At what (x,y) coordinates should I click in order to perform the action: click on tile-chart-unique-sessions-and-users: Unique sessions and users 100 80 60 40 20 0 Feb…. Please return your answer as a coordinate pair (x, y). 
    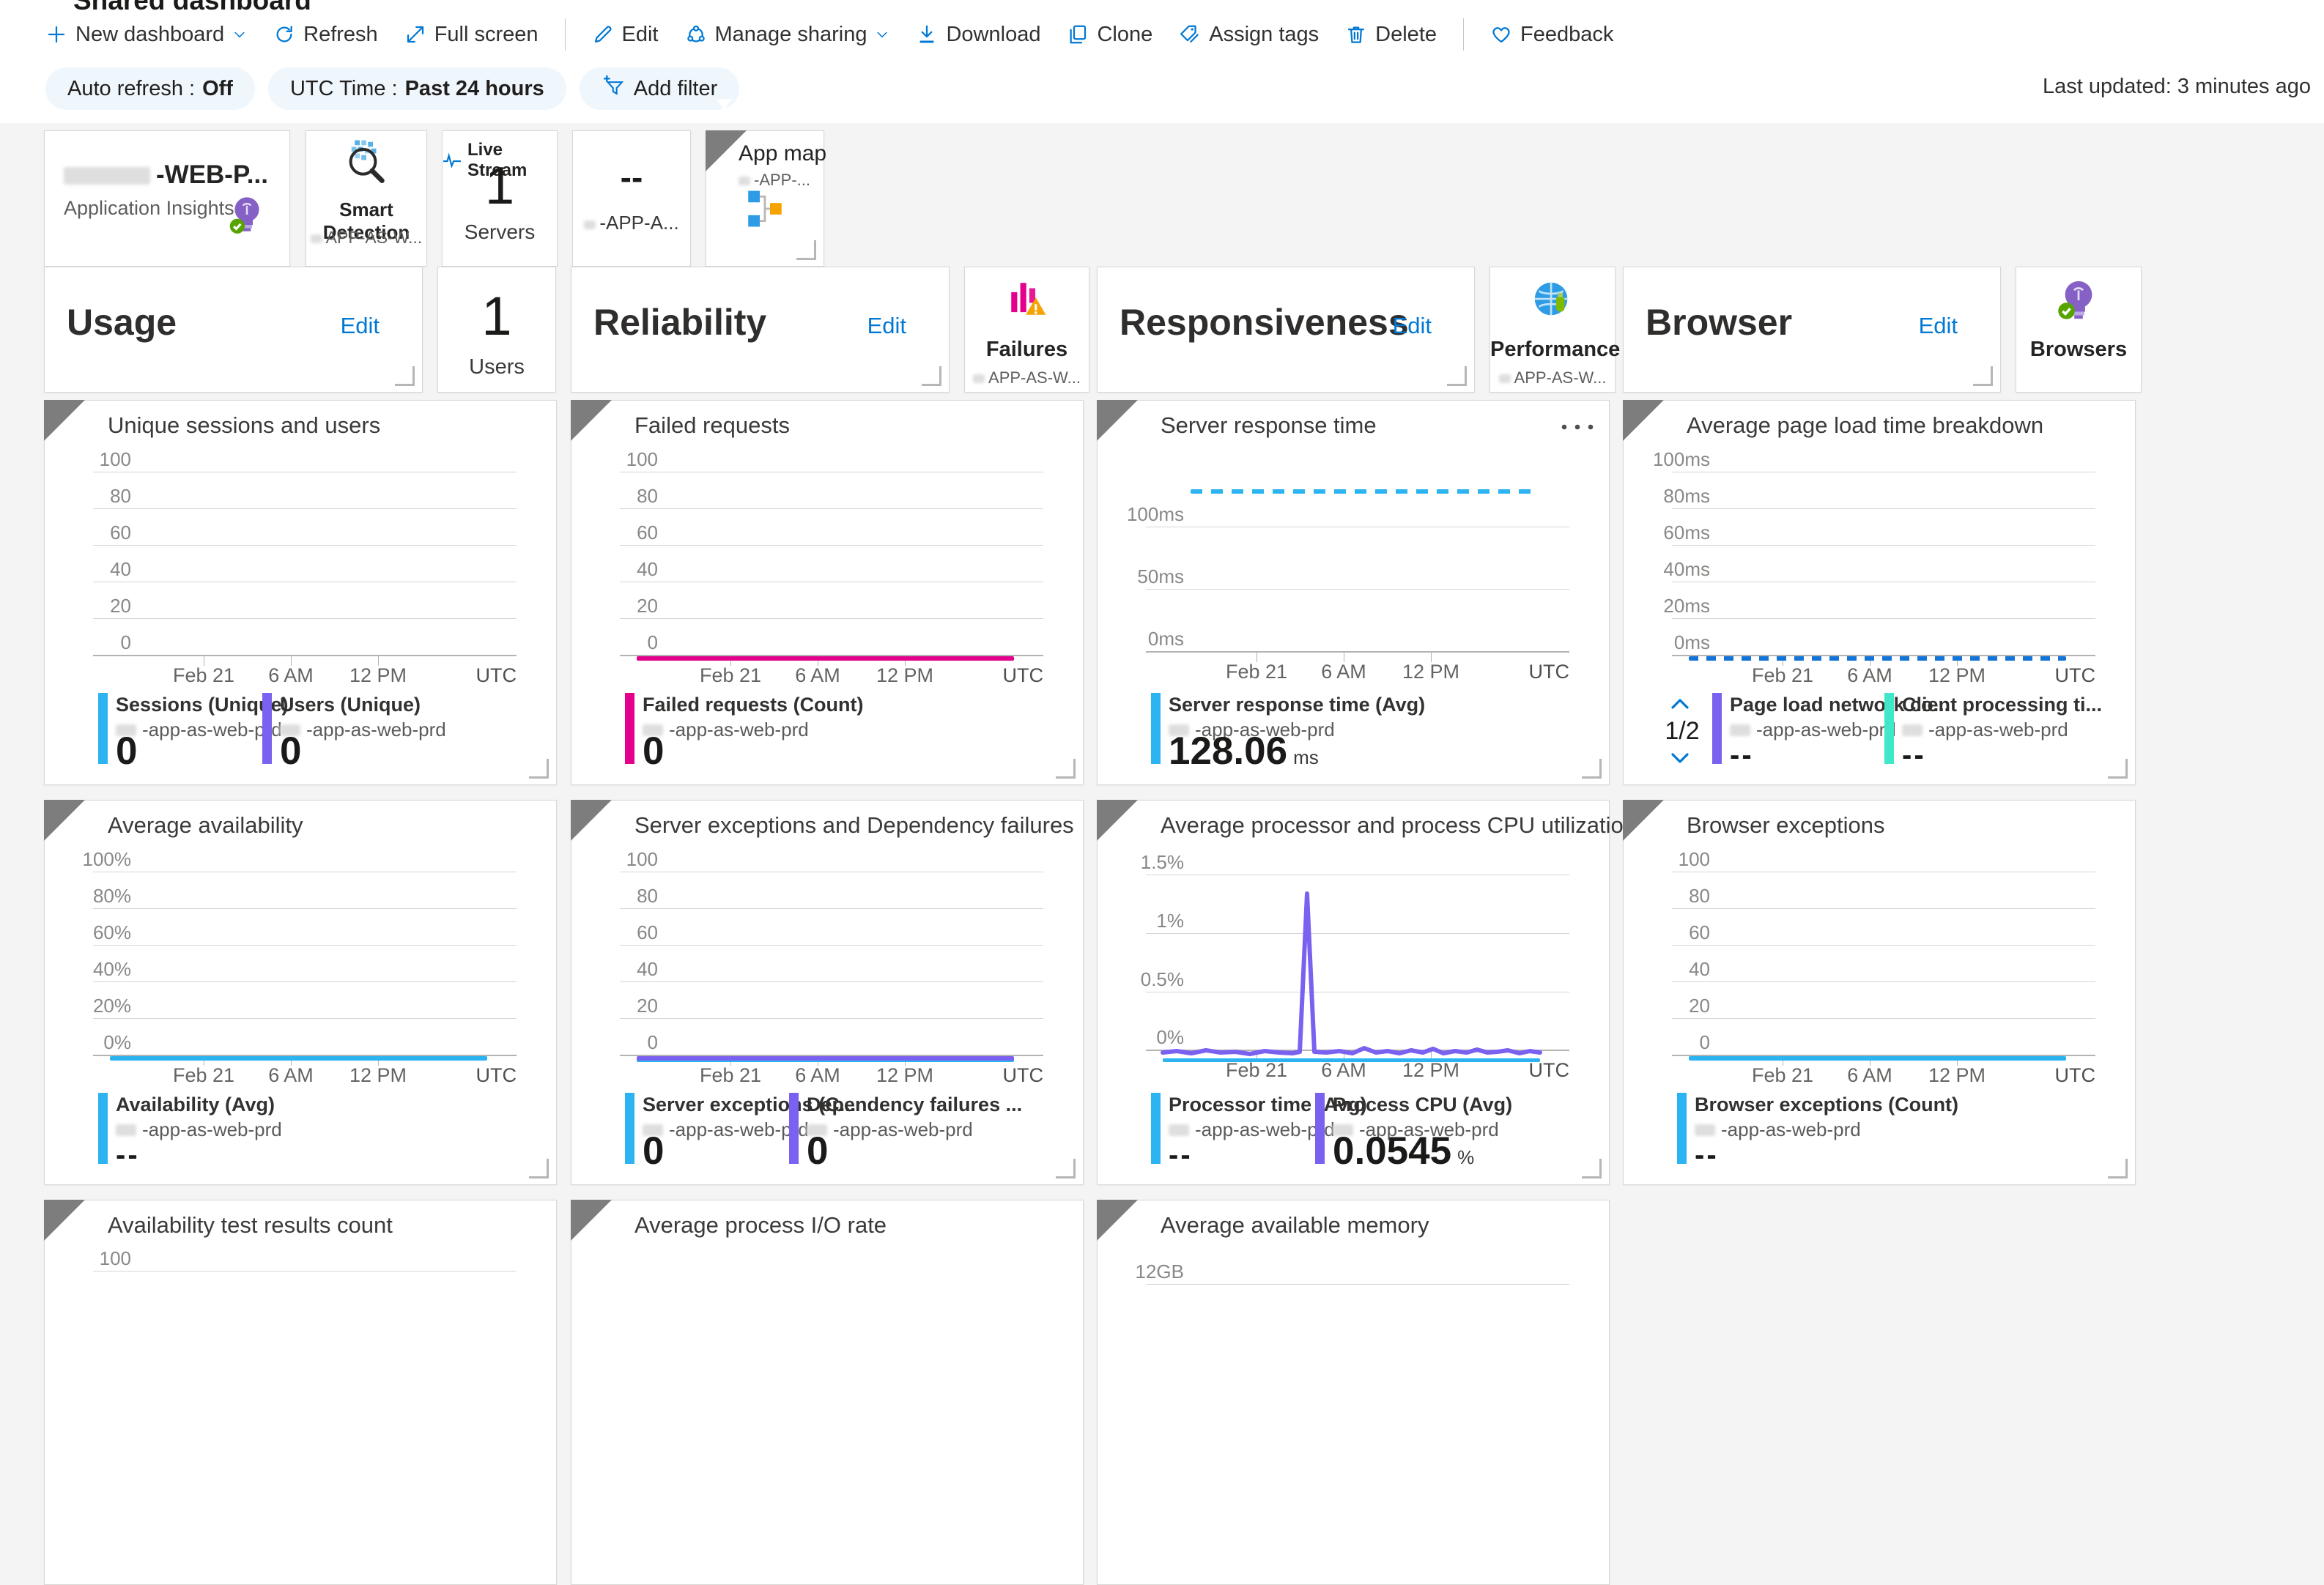
    Looking at the image, I should click on (300, 576).